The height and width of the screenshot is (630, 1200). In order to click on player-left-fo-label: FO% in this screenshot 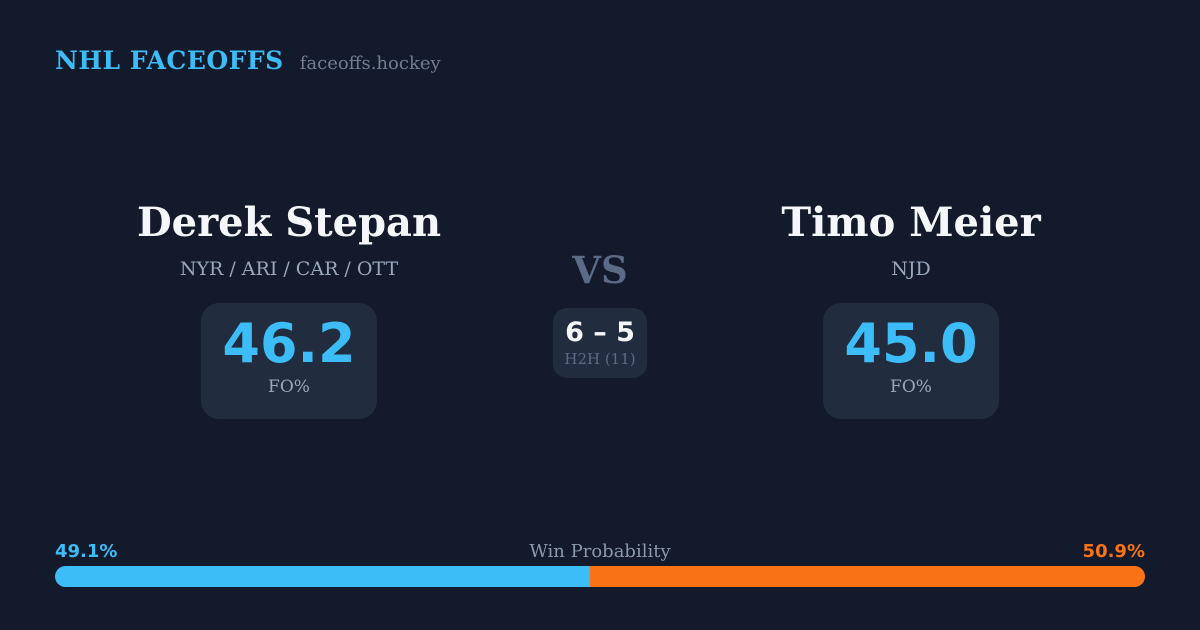, I will do `click(289, 387)`.